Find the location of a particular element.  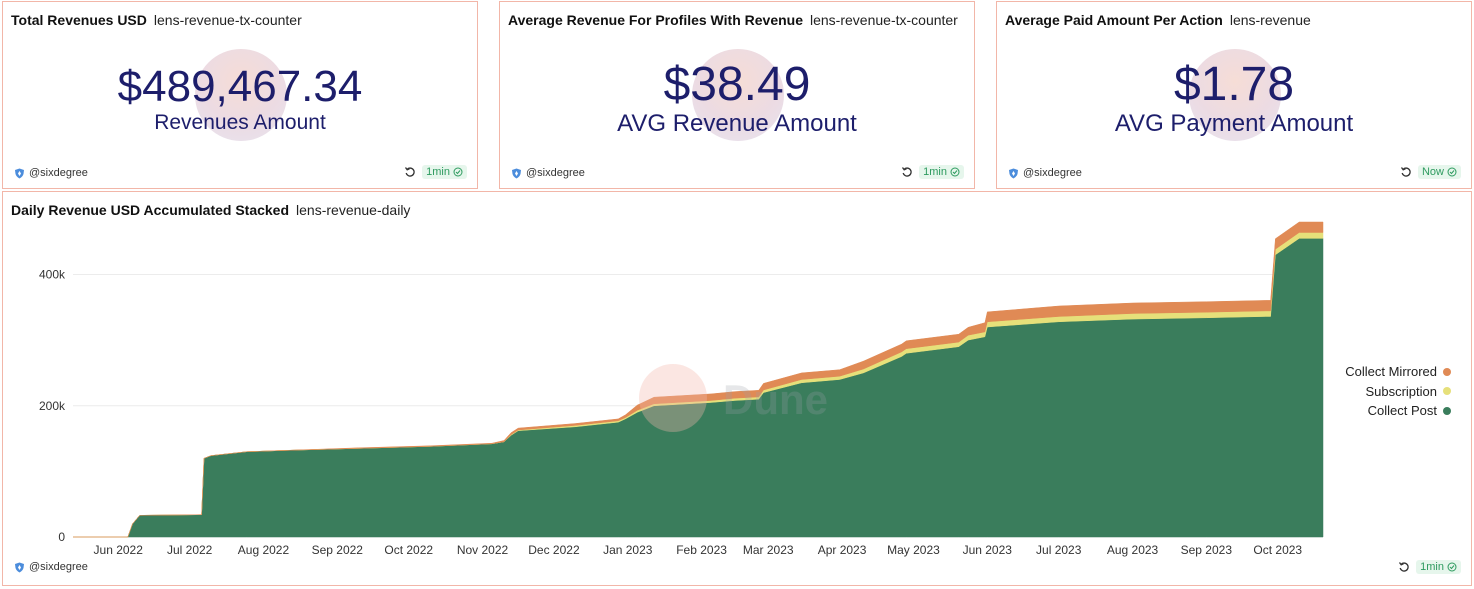

legend-item: Collect Post is located at coordinates (1398, 411).